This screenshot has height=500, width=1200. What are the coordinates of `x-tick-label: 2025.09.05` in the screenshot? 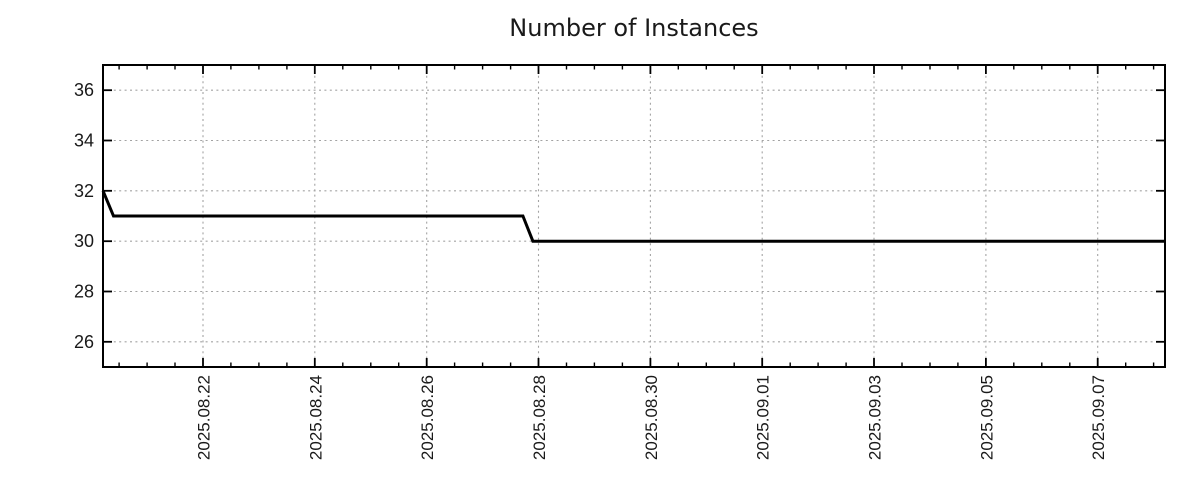 It's located at (986, 417).